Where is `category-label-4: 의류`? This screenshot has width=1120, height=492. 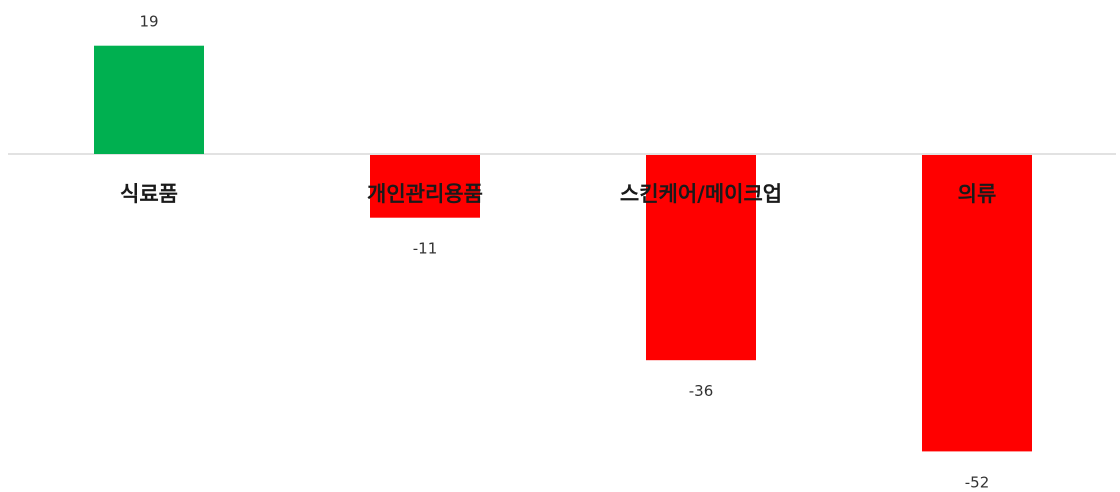
category-label-4: 의류 is located at coordinates (977, 194).